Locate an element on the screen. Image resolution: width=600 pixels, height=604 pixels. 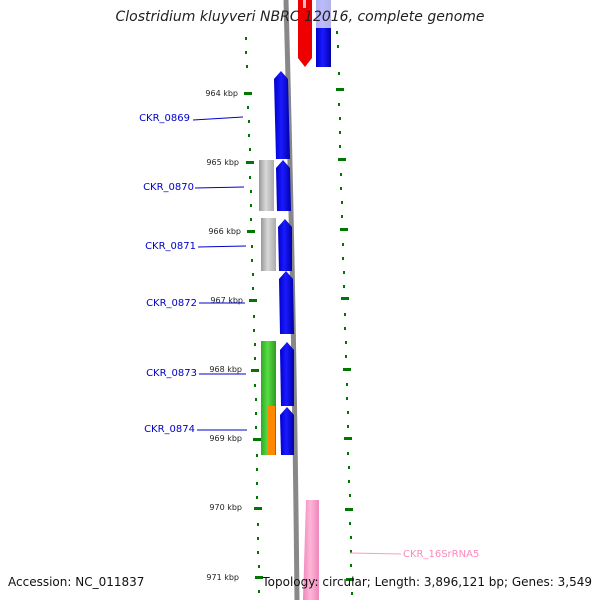
ruler-label-965: 965 kbp is located at coordinates (222, 162).